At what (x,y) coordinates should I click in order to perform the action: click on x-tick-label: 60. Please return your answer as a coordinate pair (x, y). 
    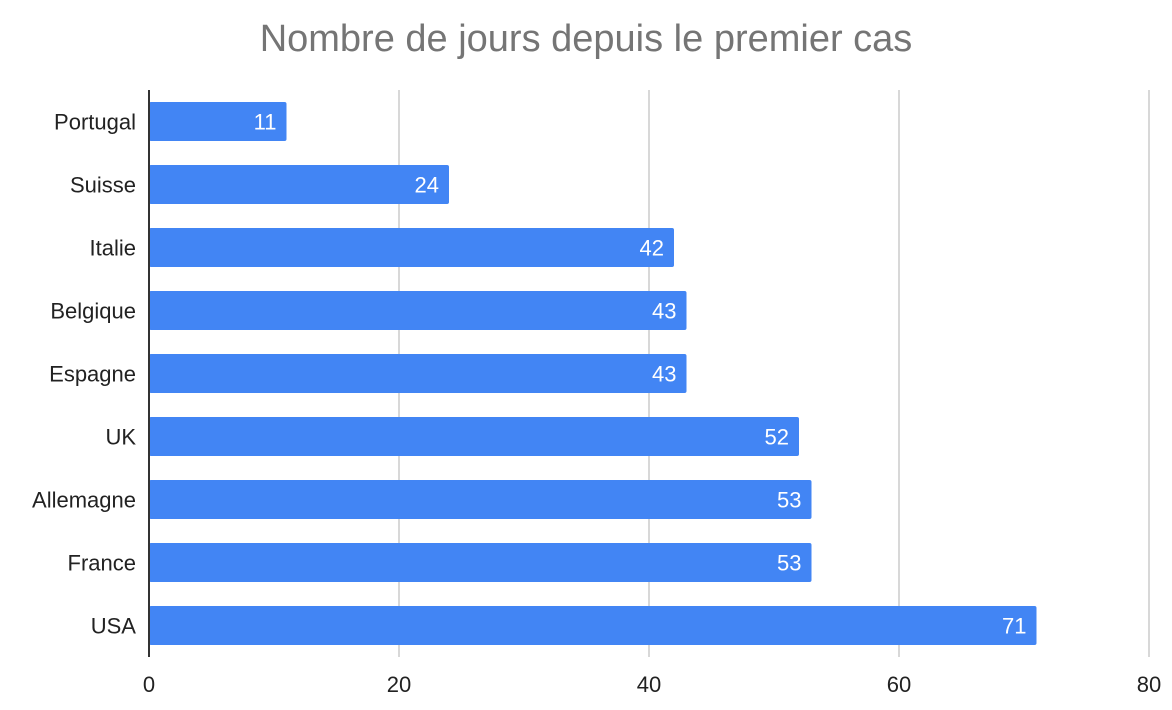
    Looking at the image, I should click on (899, 684).